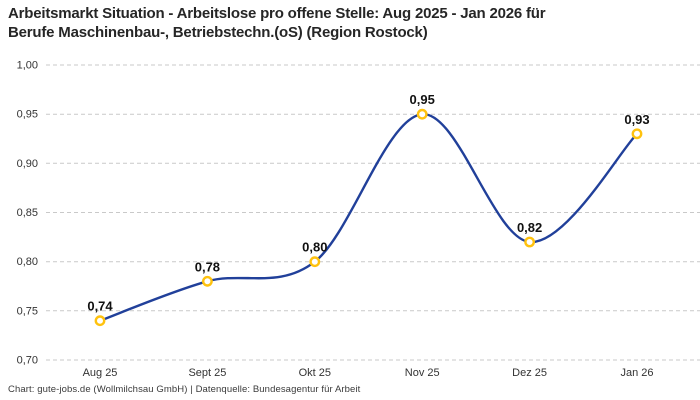 The width and height of the screenshot is (700, 400). I want to click on x-tick-label: Dez 25, so click(529, 373).